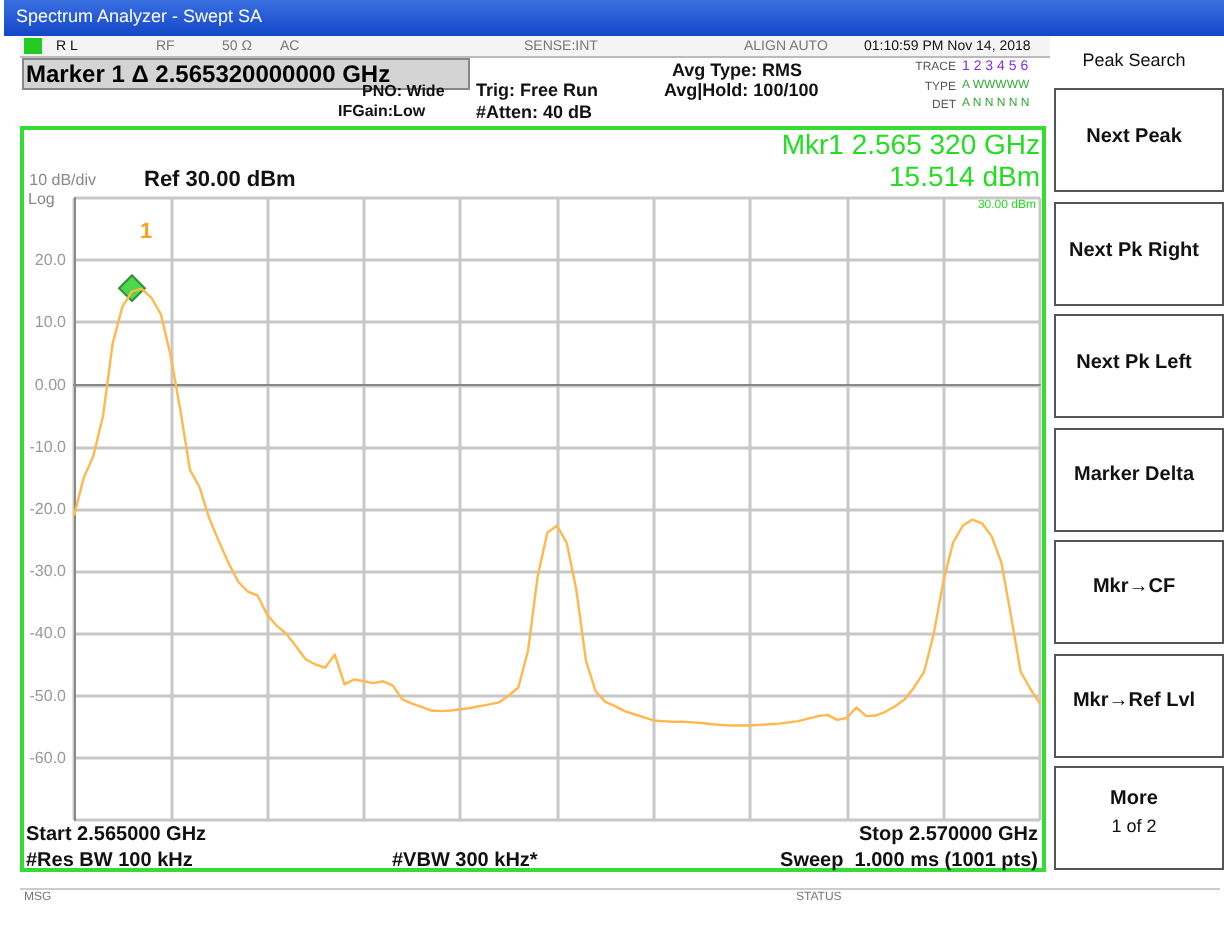  Describe the element at coordinates (537, 90) in the screenshot. I see `text: Trig: Free Run` at that location.